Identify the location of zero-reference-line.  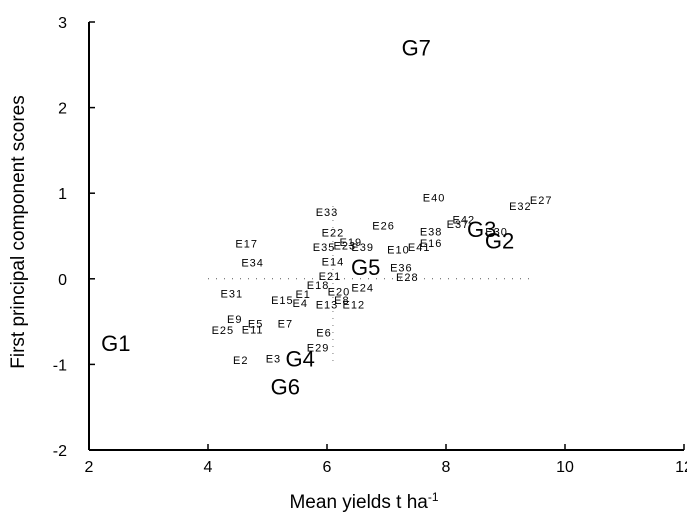
(372, 285).